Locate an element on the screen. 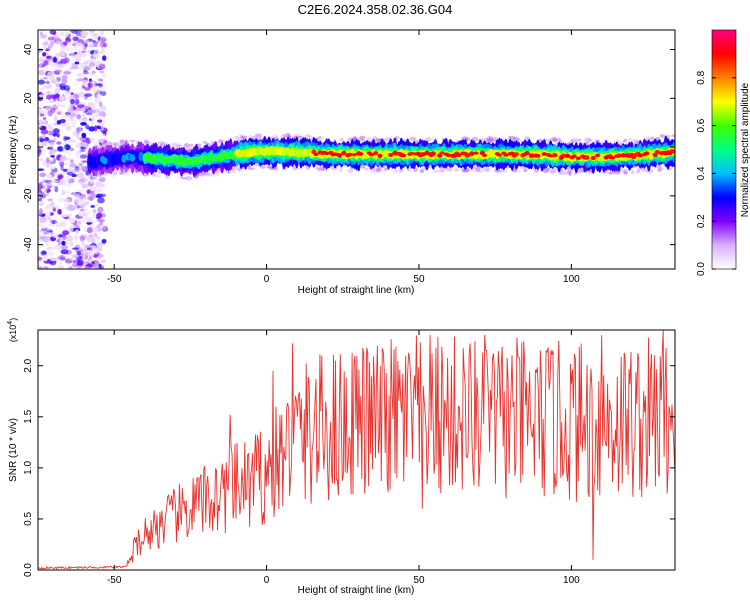  colorbar-tick-label: 0.0 is located at coordinates (701, 269).